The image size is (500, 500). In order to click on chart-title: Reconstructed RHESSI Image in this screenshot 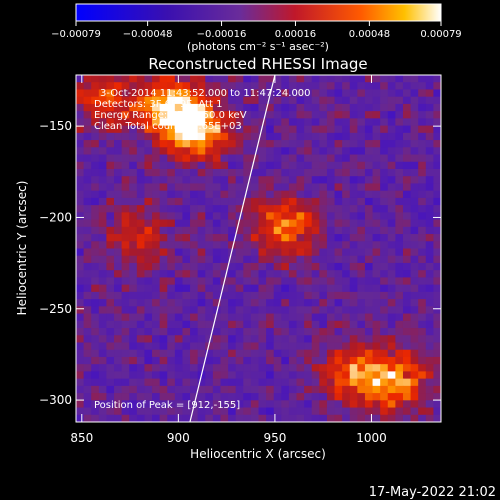, I will do `click(257, 64)`.